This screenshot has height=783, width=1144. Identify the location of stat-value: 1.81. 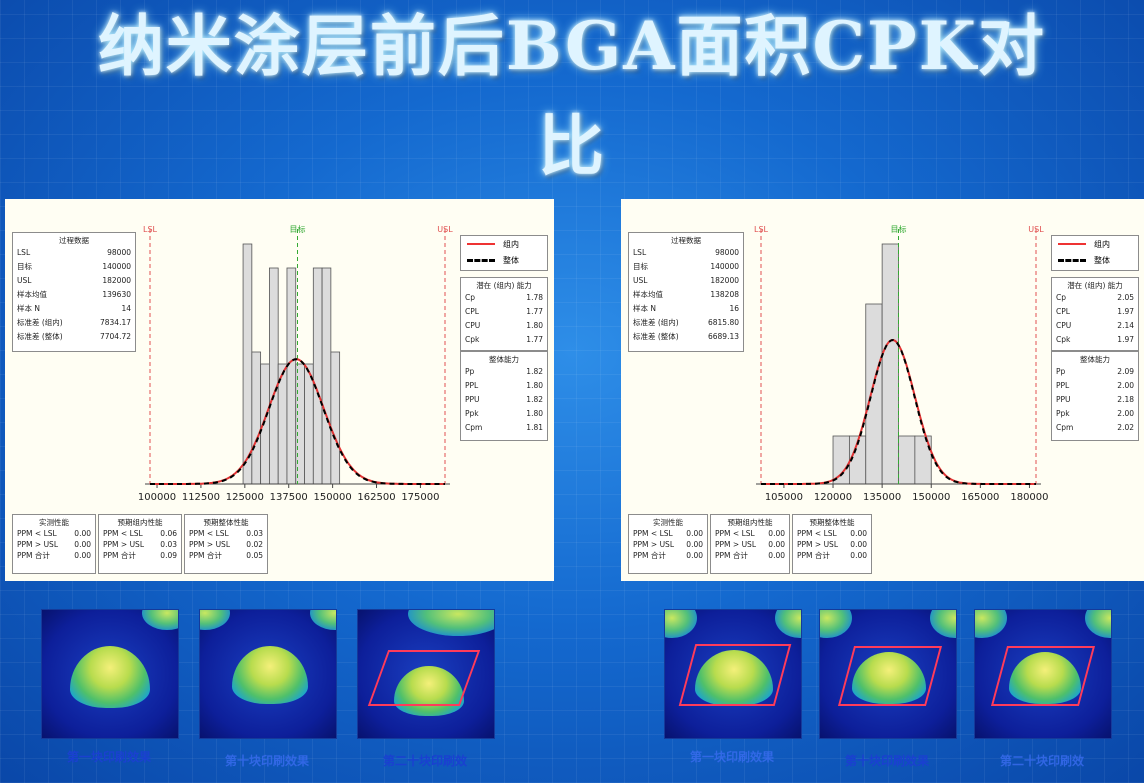
(534, 427).